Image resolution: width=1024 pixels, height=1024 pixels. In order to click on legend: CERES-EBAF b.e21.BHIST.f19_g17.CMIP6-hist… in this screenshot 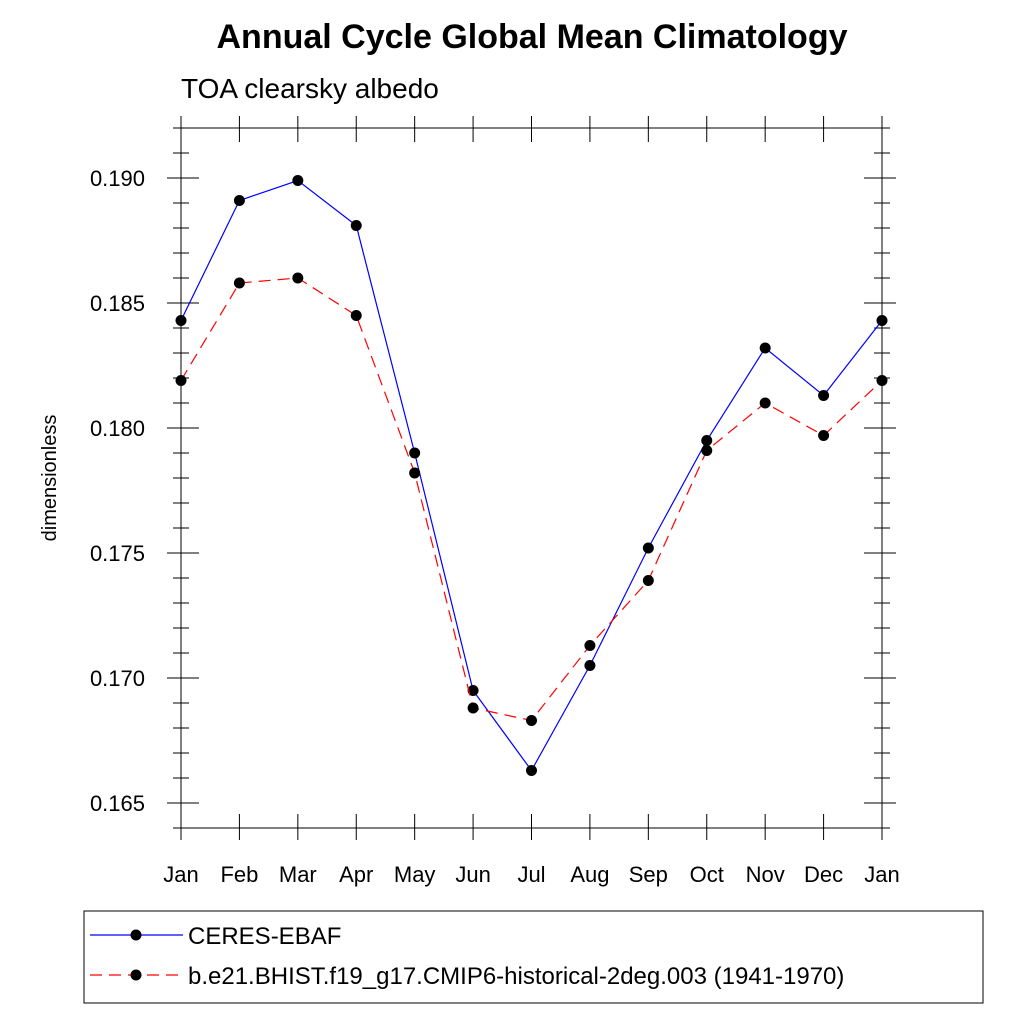, I will do `click(533, 957)`.